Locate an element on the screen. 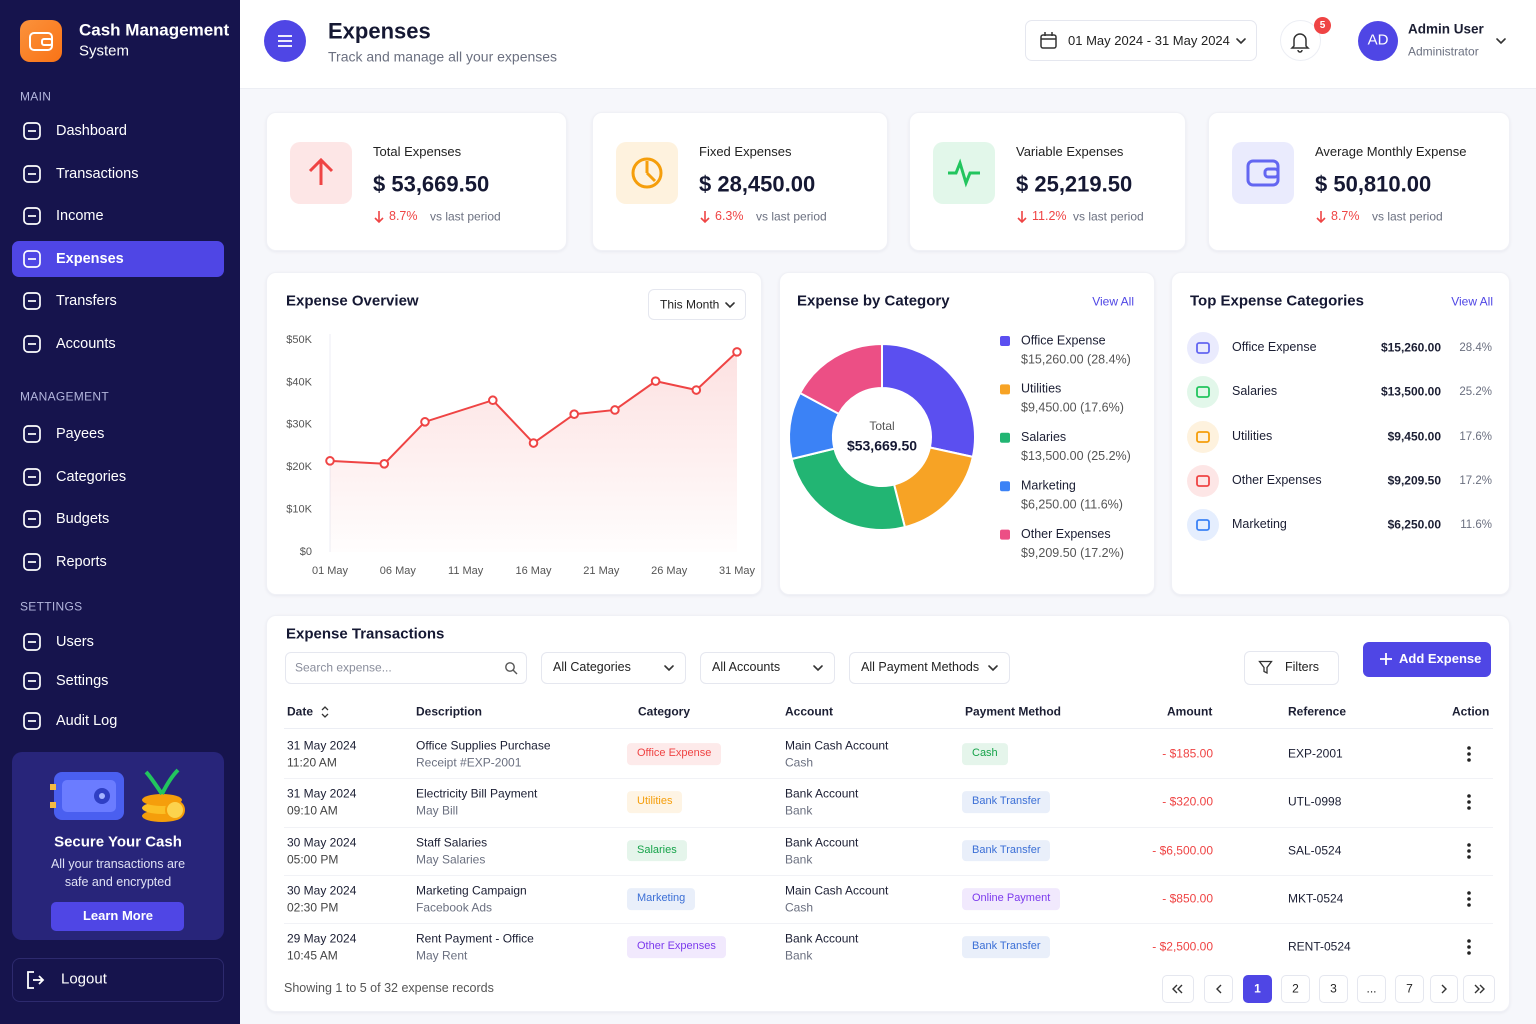  avatar-initials: AD is located at coordinates (1378, 40).